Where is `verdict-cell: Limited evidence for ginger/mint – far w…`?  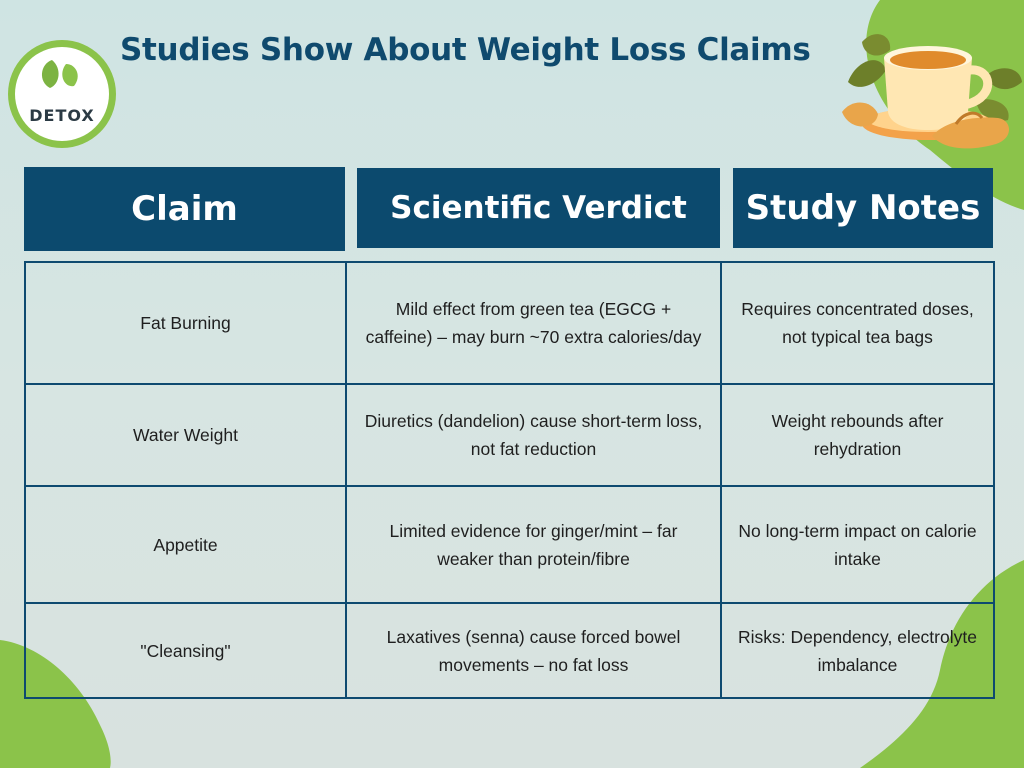 verdict-cell: Limited evidence for ginger/mint – far w… is located at coordinates (533, 544).